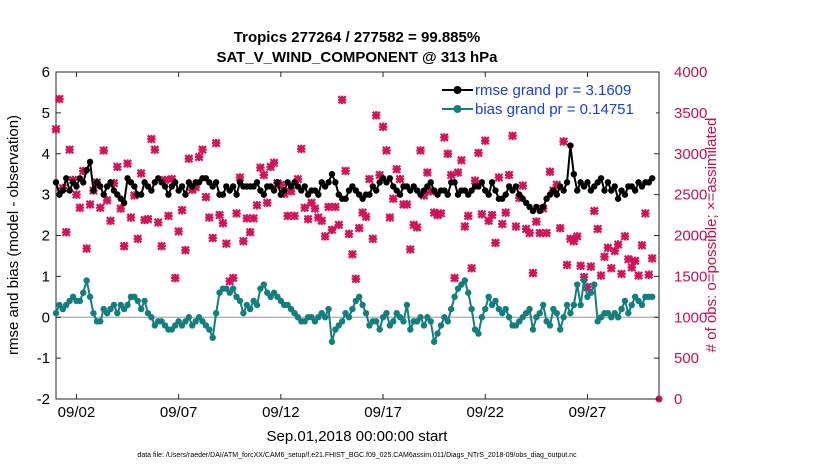 This screenshot has height=470, width=830. Describe the element at coordinates (43, 358) in the screenshot. I see `left-tick-label: -1` at that location.